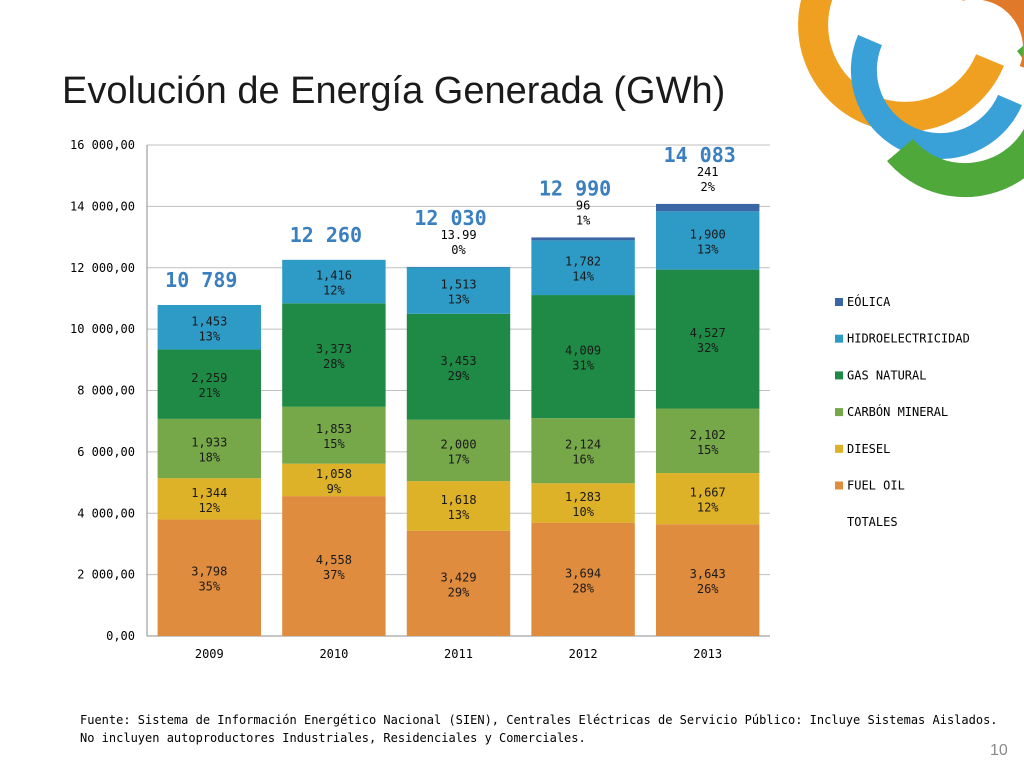 This screenshot has width=1024, height=768. Describe the element at coordinates (209, 493) in the screenshot. I see `data-label-value: 1,344` at that location.